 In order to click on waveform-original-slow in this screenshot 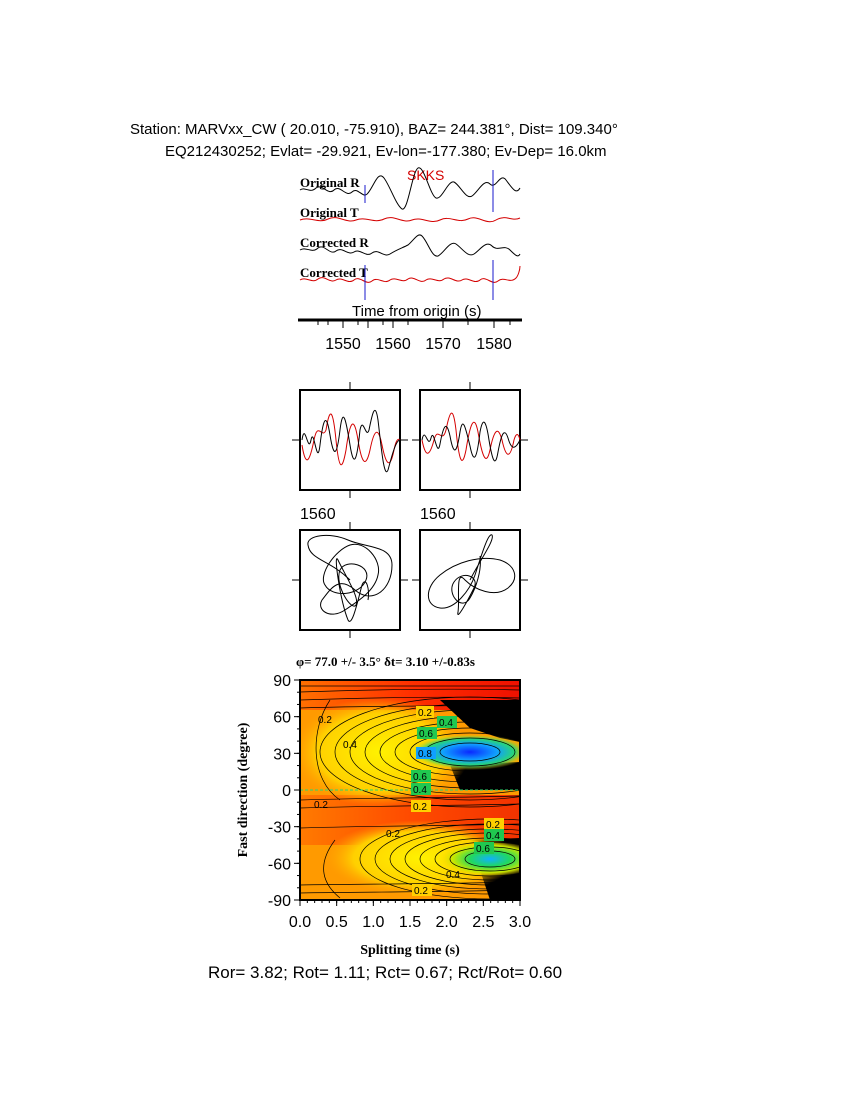, I will do `click(351, 441)`.